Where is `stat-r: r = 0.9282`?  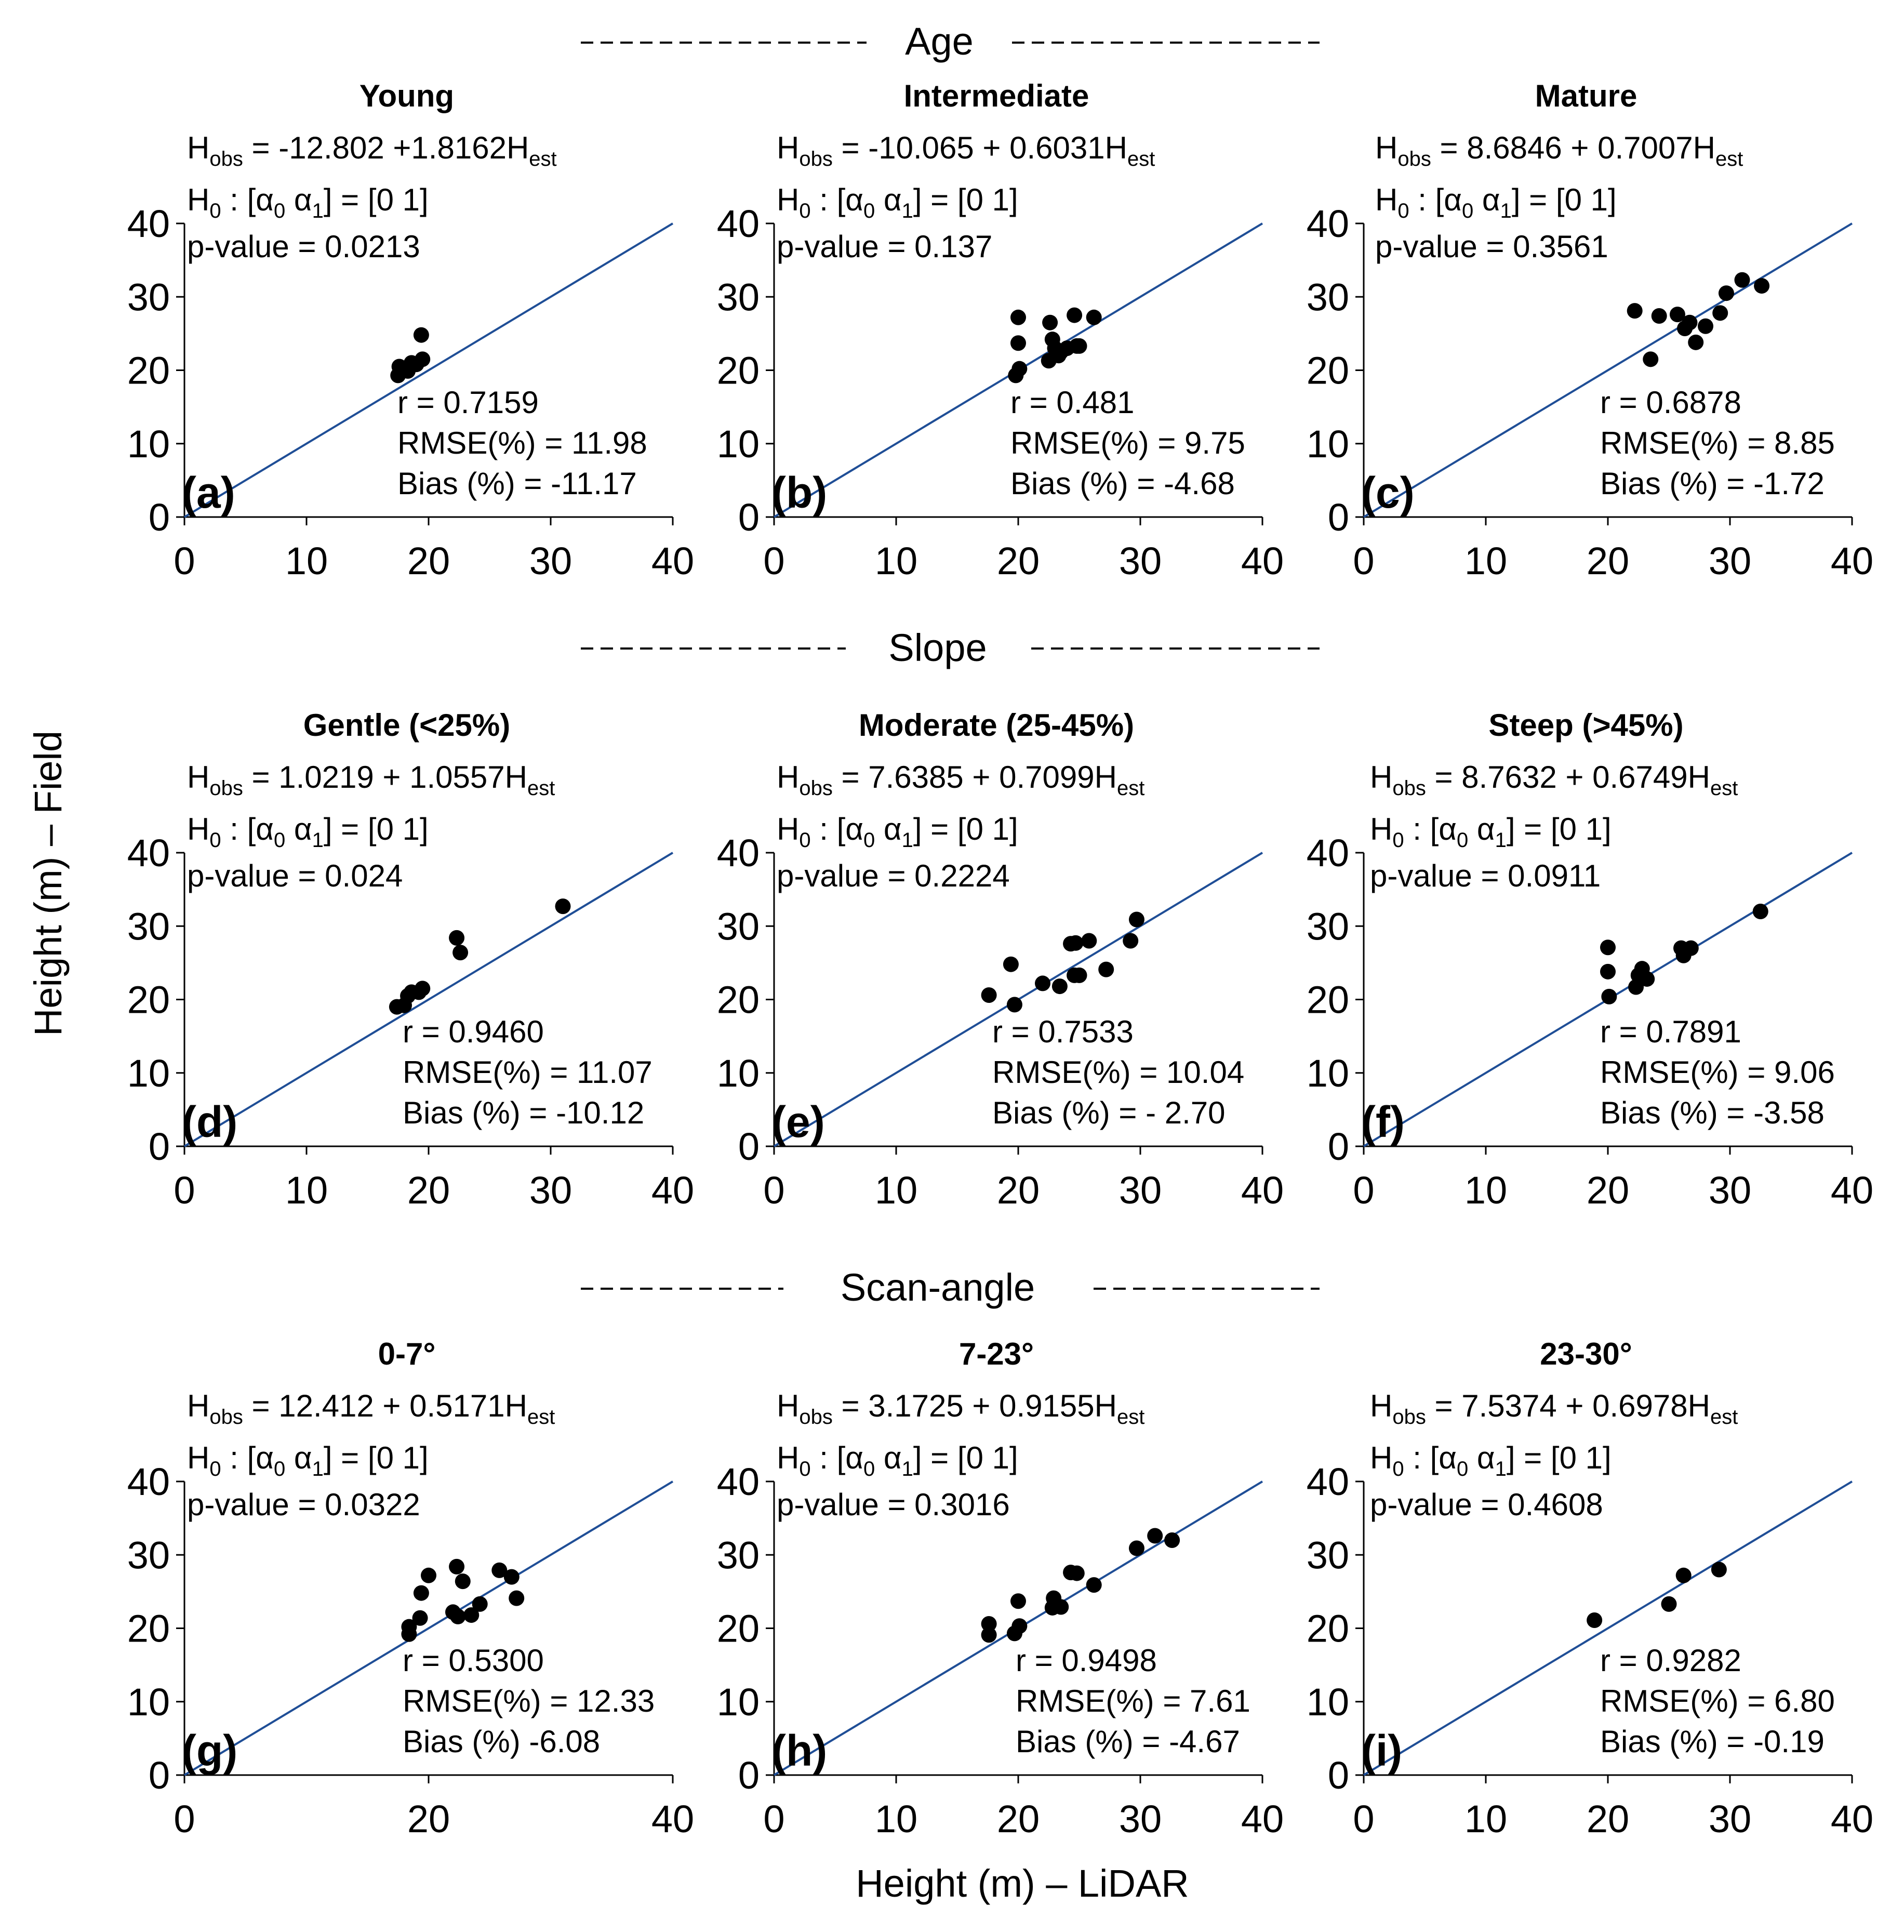 stat-r: r = 0.9282 is located at coordinates (1670, 1660).